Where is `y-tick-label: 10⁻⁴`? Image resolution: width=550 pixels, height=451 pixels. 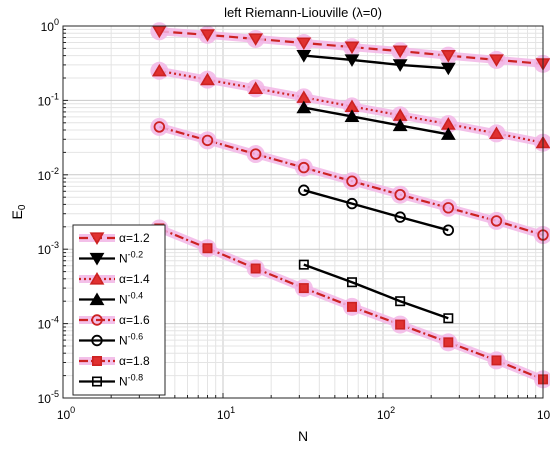 y-tick-label: 10⁻⁴ is located at coordinates (48, 323).